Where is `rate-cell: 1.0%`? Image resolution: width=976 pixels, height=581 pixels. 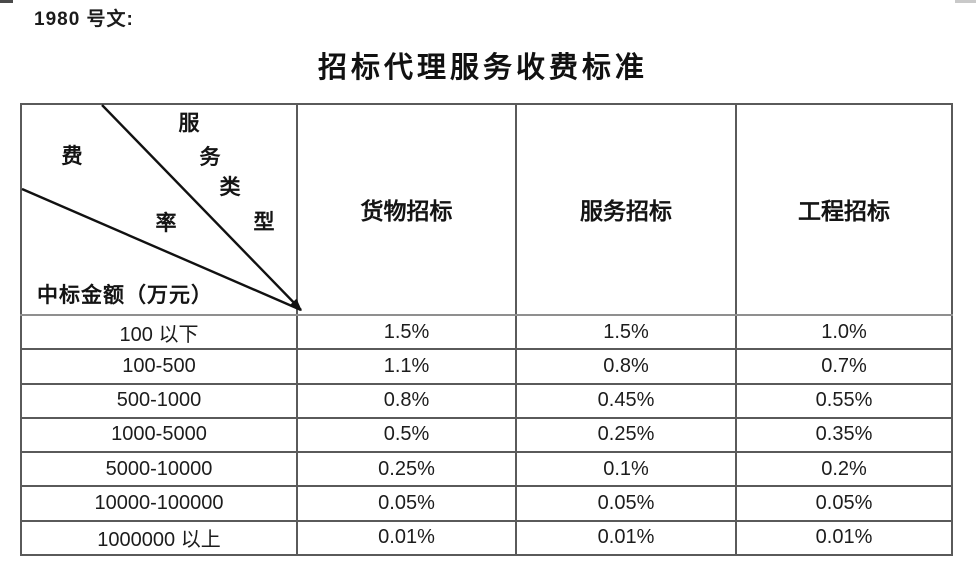 rate-cell: 1.0% is located at coordinates (844, 332).